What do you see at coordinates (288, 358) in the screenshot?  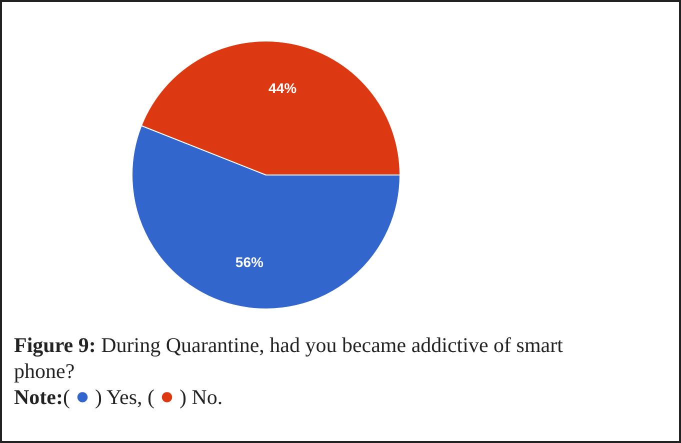 I see `chart-title: Figure 9: During Quarantine, had you became addictive of smart phone?` at bounding box center [288, 358].